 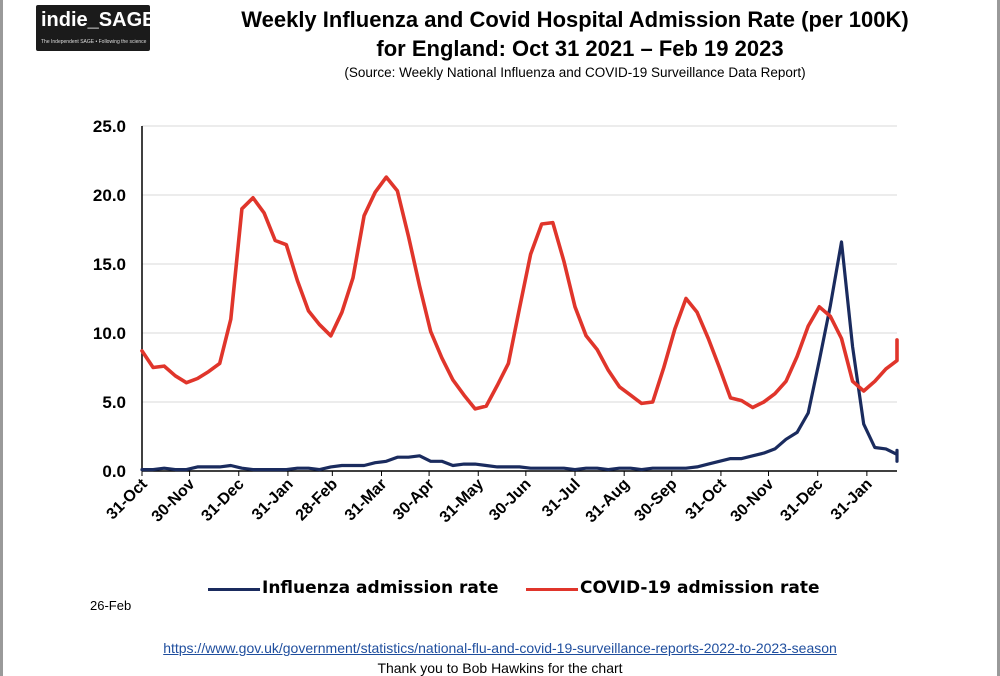 I want to click on legend-covid-label: COVID-19 admission rate, so click(x=700, y=588).